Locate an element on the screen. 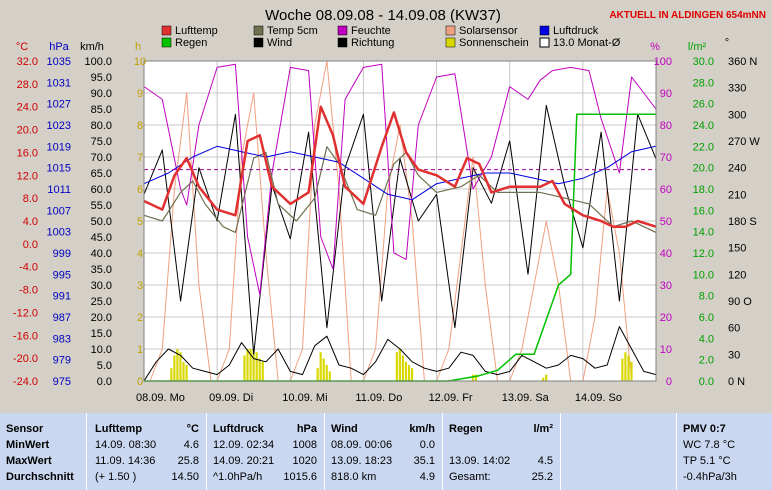 The height and width of the screenshot is (490, 772). minwert-label: MinWert is located at coordinates (28, 445).